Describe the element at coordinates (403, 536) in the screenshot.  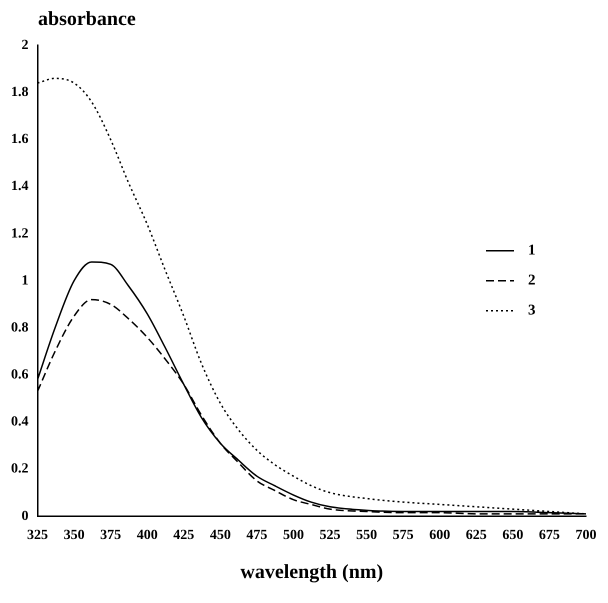
I see `x-tick-label: 575` at that location.